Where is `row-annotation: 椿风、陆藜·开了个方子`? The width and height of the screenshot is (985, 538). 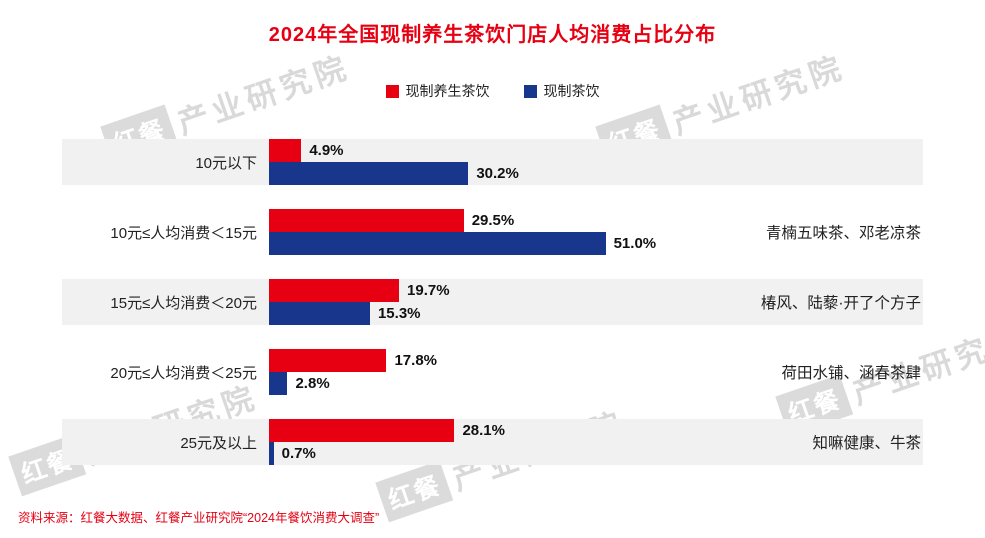 row-annotation: 椿风、陆藜·开了个方子 is located at coordinates (840, 303).